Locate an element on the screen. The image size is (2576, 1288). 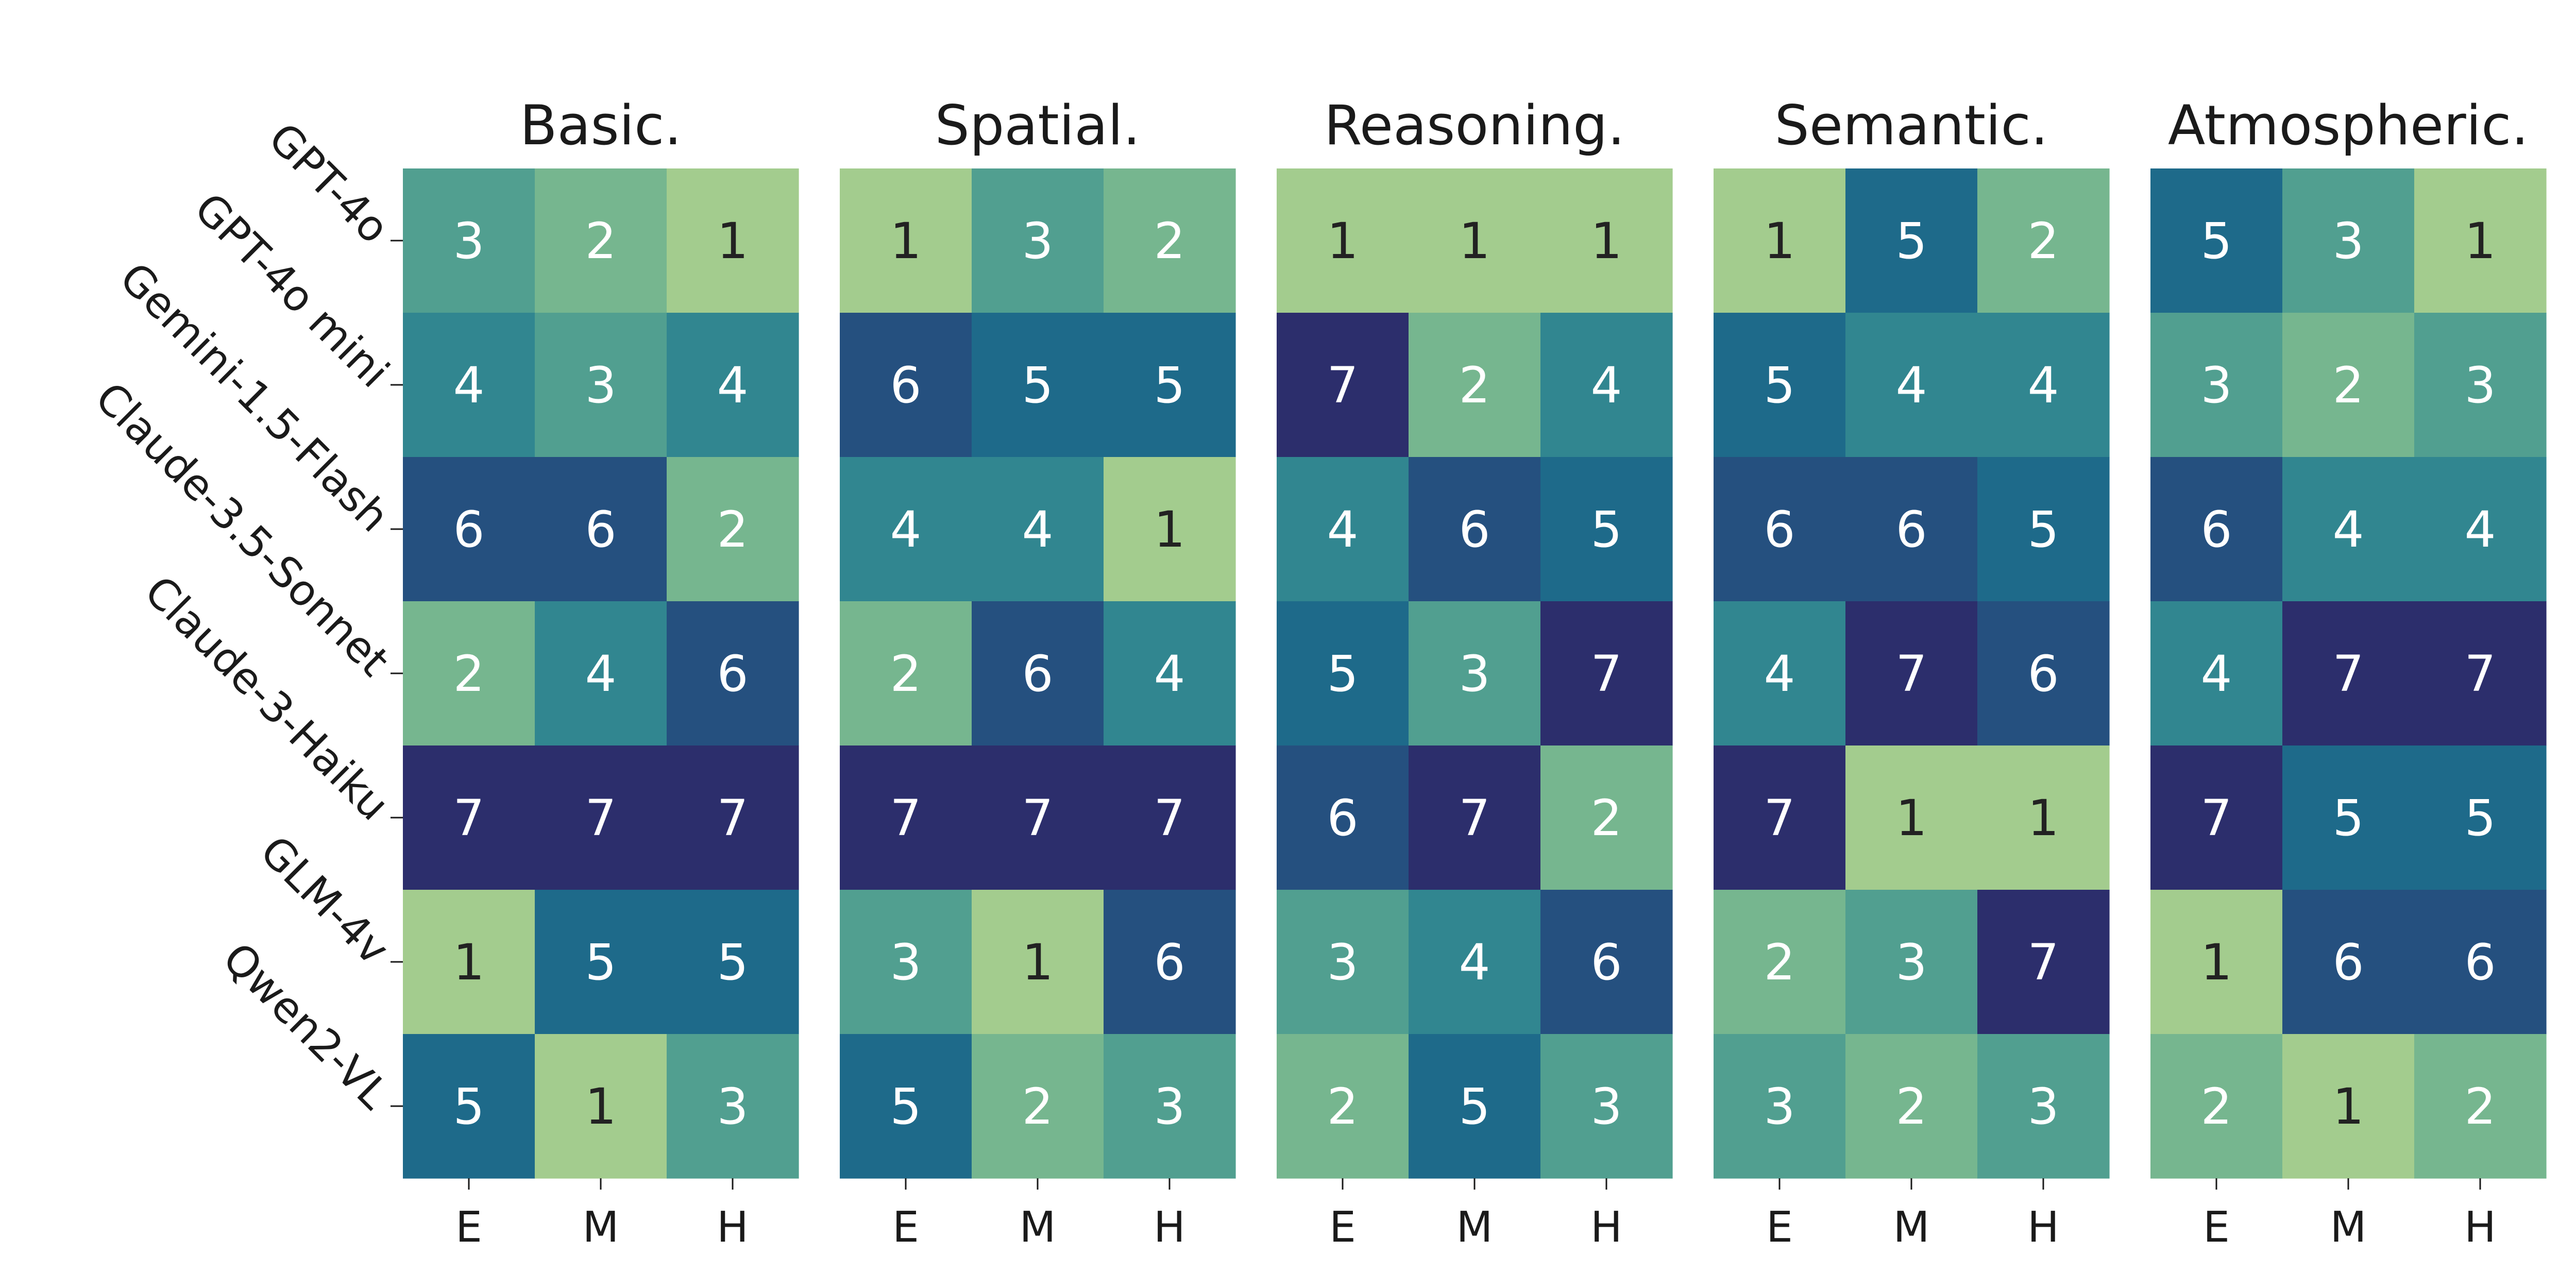
heatmap-panel: Atmospheric. 5 3 1 3 2 3 6 4 4 4 7 7 7 5 5 1 6 6 2 1 2 E M H is located at coordinates (2348, 673).